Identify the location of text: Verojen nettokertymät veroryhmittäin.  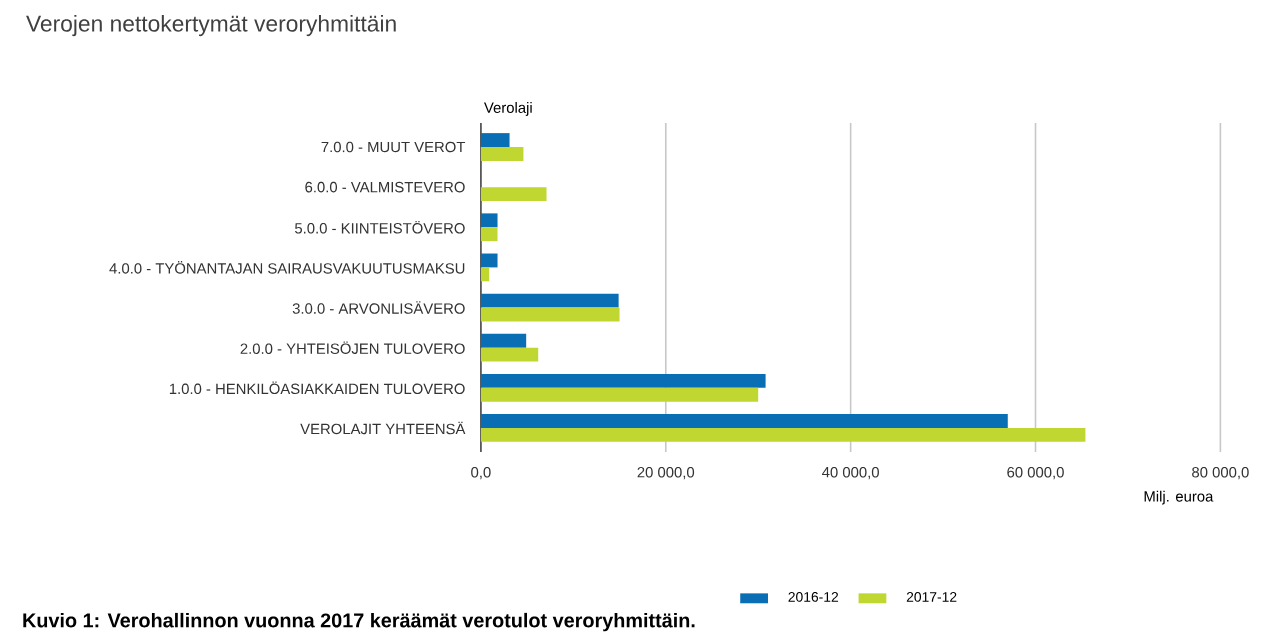
(211, 25).